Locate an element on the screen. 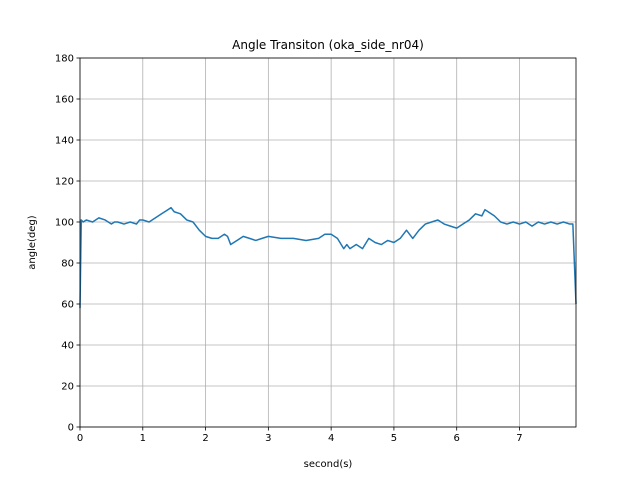  x-tick-label: 3 is located at coordinates (268, 438).